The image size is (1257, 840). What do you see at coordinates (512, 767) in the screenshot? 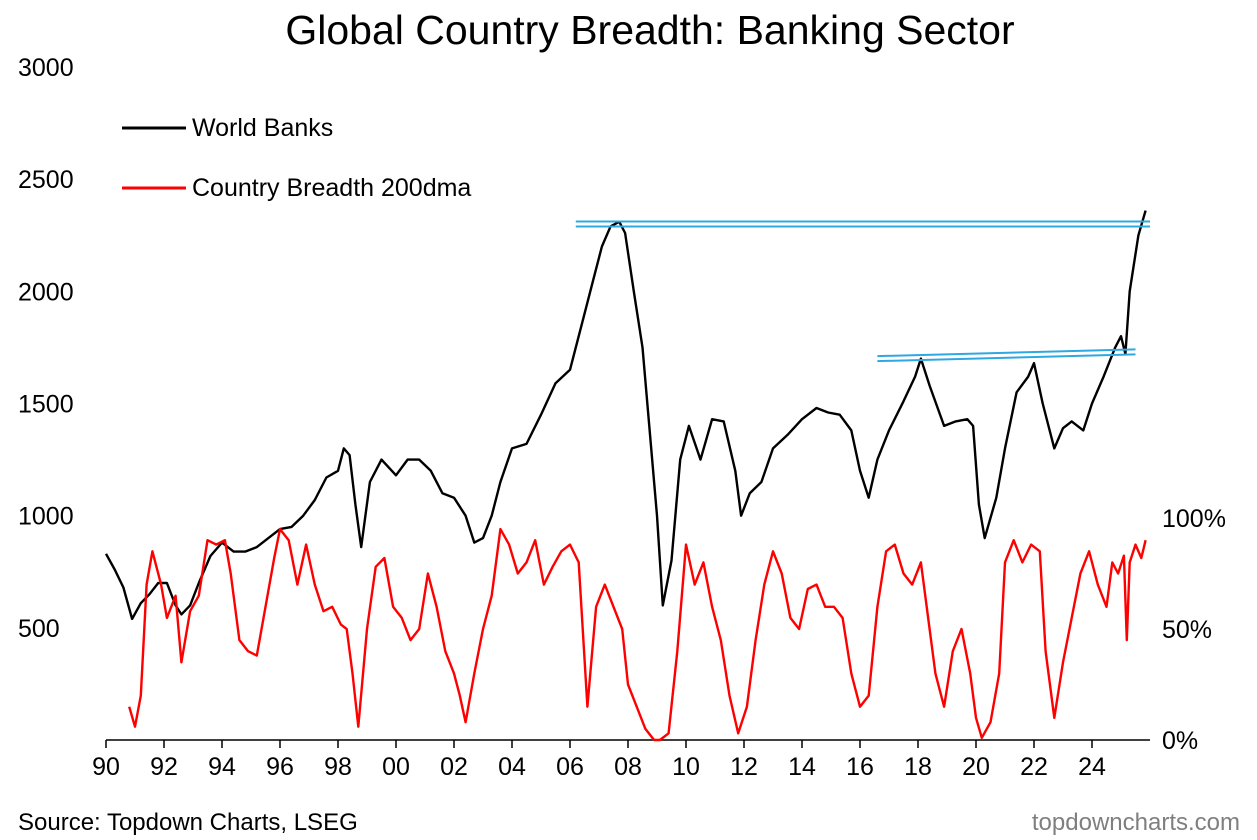
I see `x-tick-04: 04` at bounding box center [512, 767].